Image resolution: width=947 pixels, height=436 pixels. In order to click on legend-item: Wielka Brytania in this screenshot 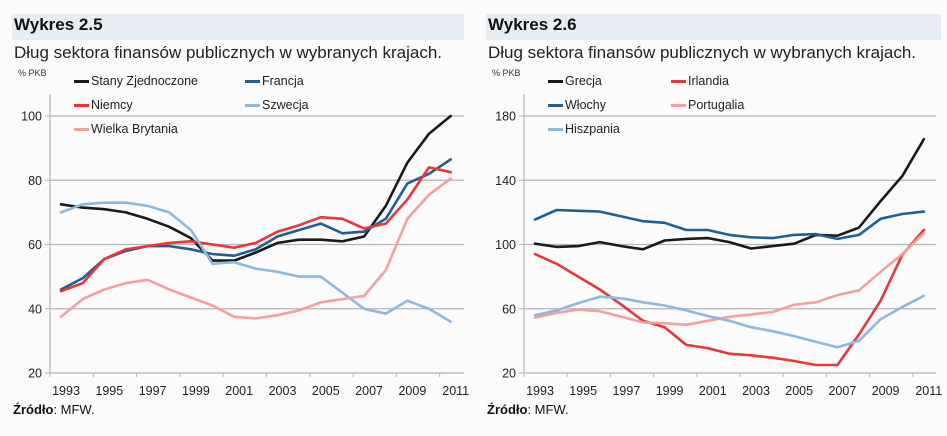, I will do `click(126, 129)`.